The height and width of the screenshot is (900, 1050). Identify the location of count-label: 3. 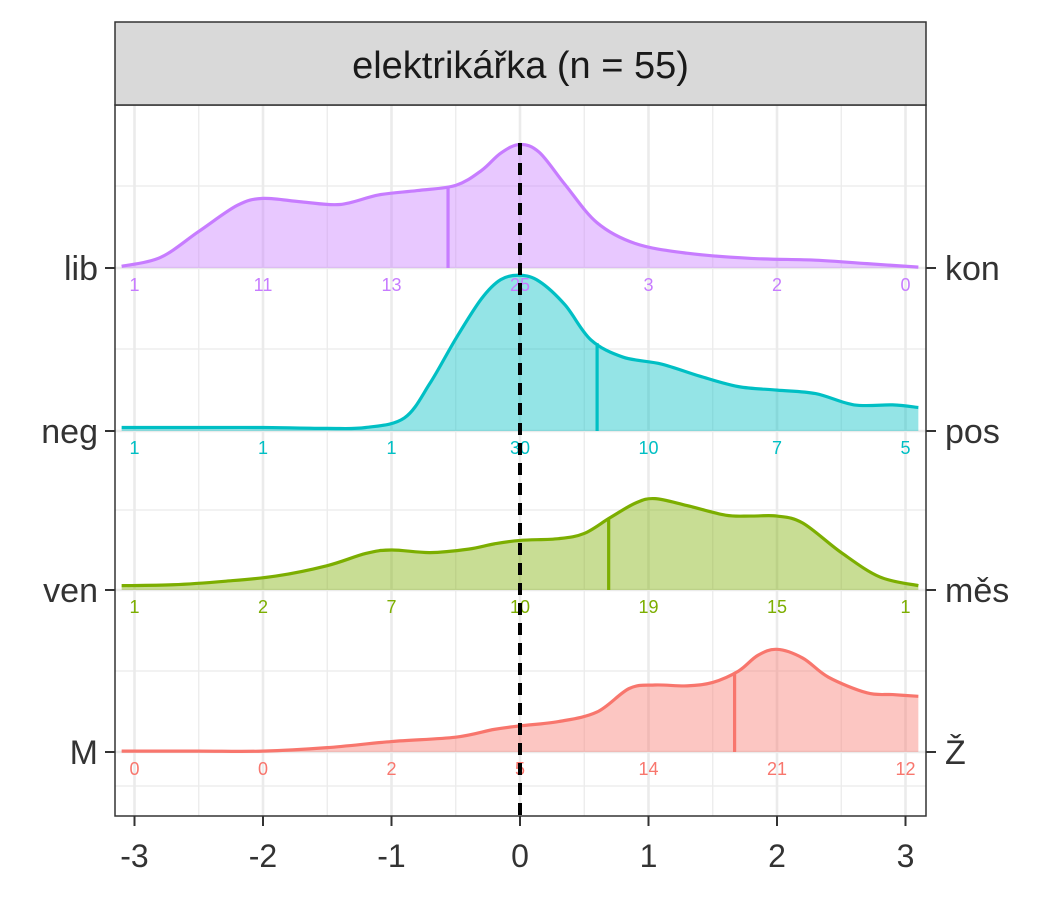
(648, 285).